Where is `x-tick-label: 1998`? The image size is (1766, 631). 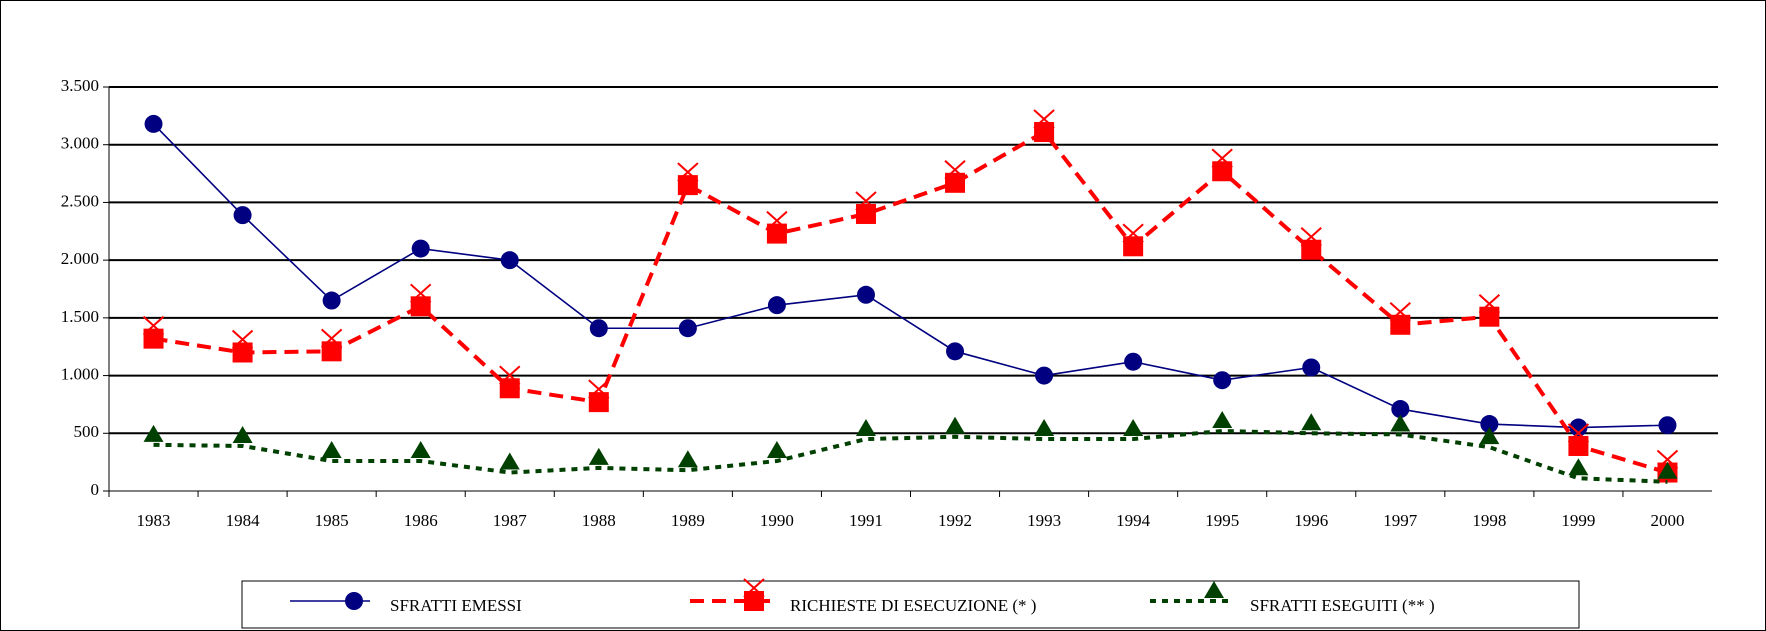
x-tick-label: 1998 is located at coordinates (1489, 520).